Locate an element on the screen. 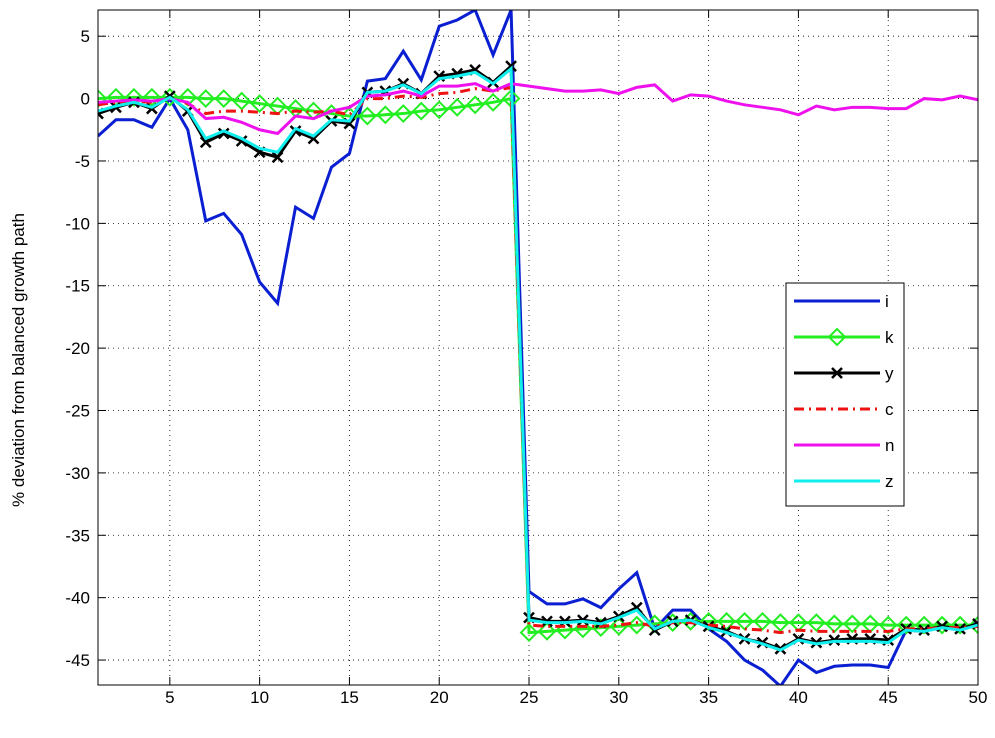 This screenshot has width=995, height=738. x-tick-label: 25 is located at coordinates (529, 697).